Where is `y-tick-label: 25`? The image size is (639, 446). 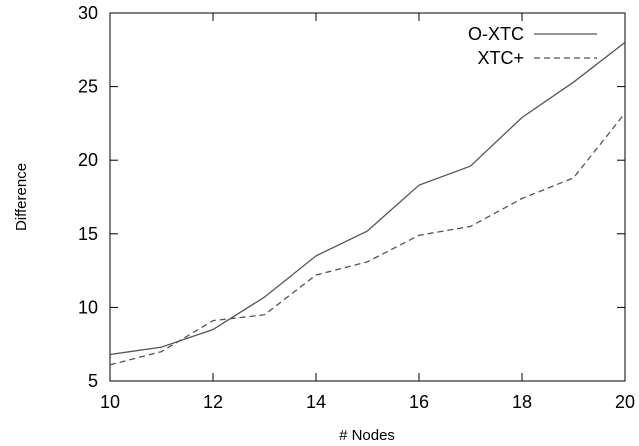
y-tick-label: 25 is located at coordinates (88, 87).